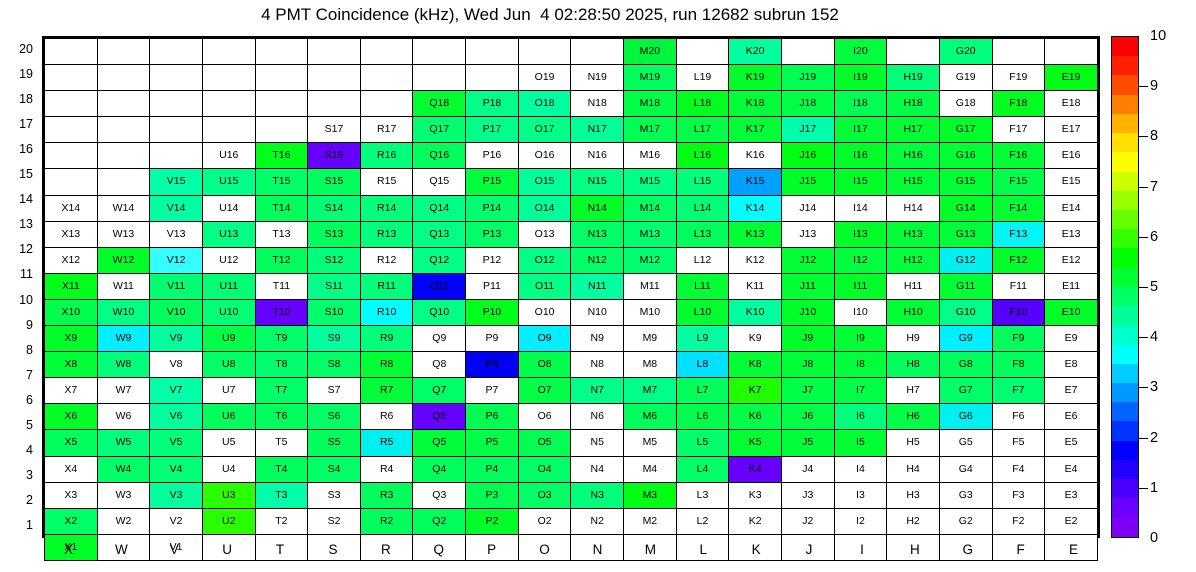 The height and width of the screenshot is (572, 1196). What do you see at coordinates (597, 417) in the screenshot?
I see `heatmap-cell: N6` at bounding box center [597, 417].